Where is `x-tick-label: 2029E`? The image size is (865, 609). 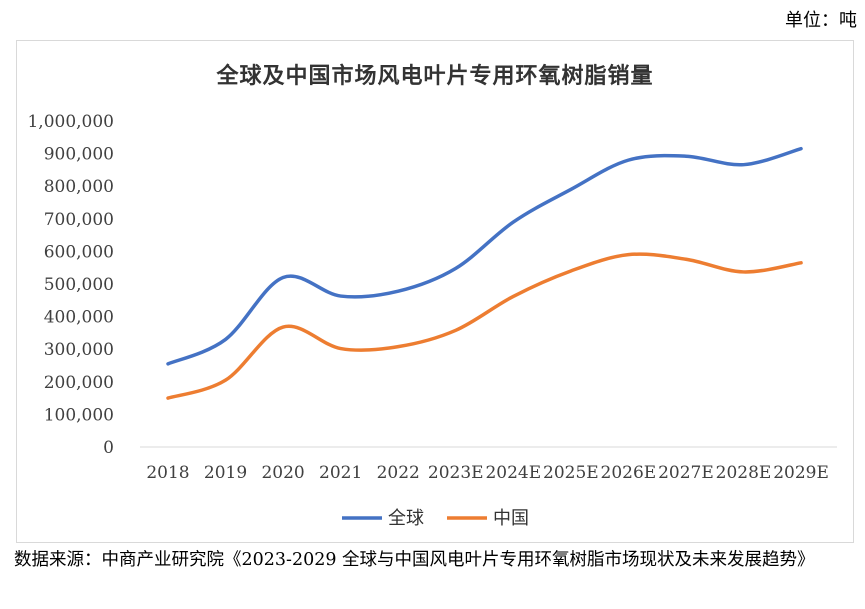 x-tick-label: 2029E is located at coordinates (801, 473).